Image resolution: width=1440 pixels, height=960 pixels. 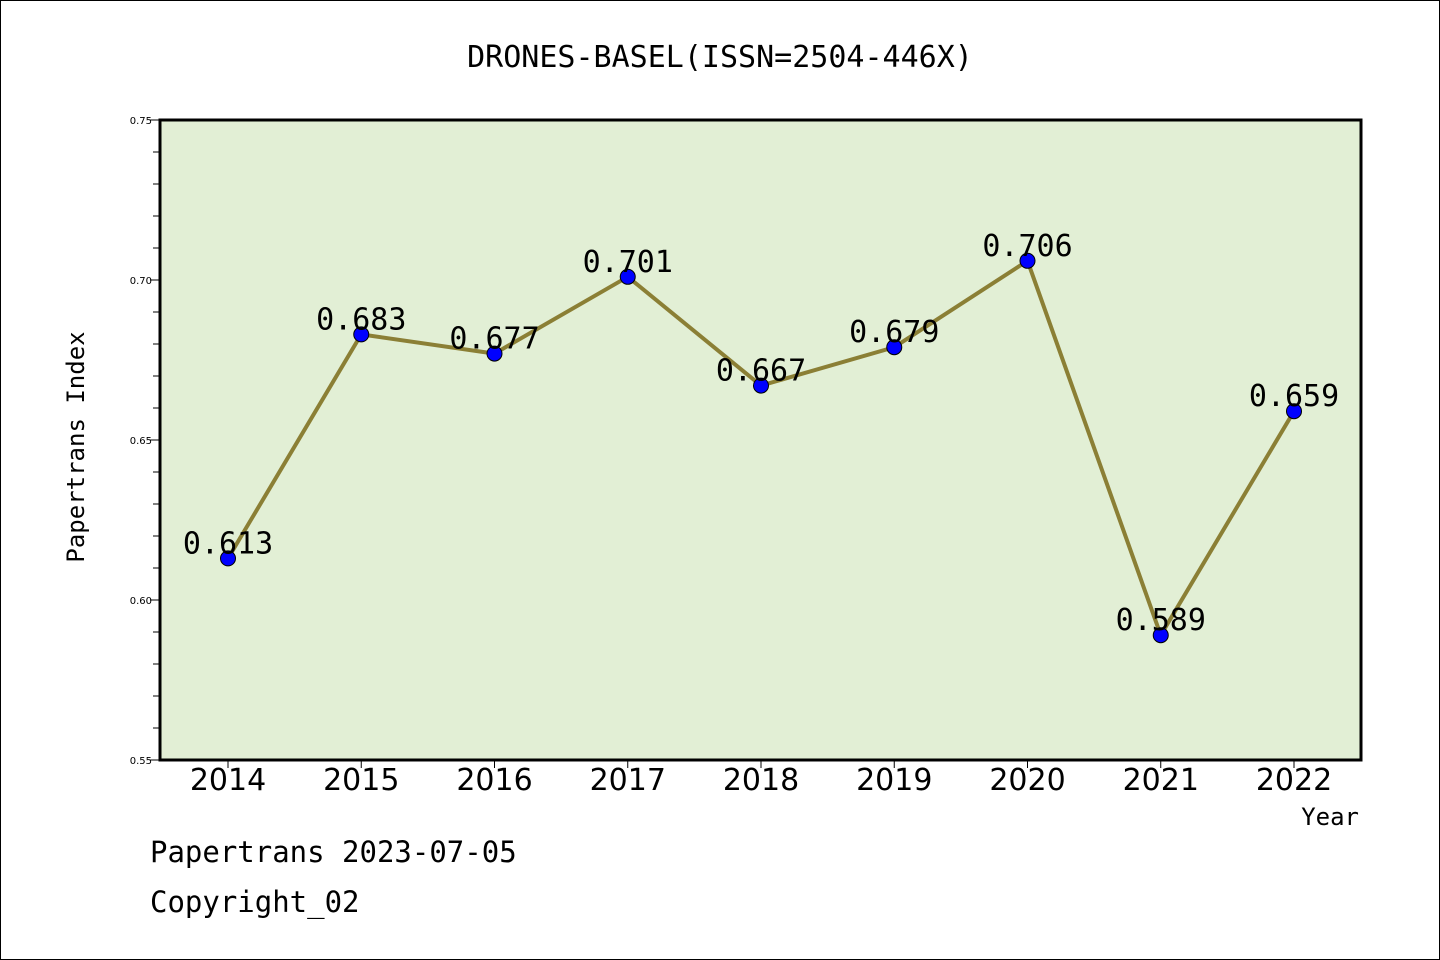 I want to click on x-tick-label: 2015, so click(x=361, y=780).